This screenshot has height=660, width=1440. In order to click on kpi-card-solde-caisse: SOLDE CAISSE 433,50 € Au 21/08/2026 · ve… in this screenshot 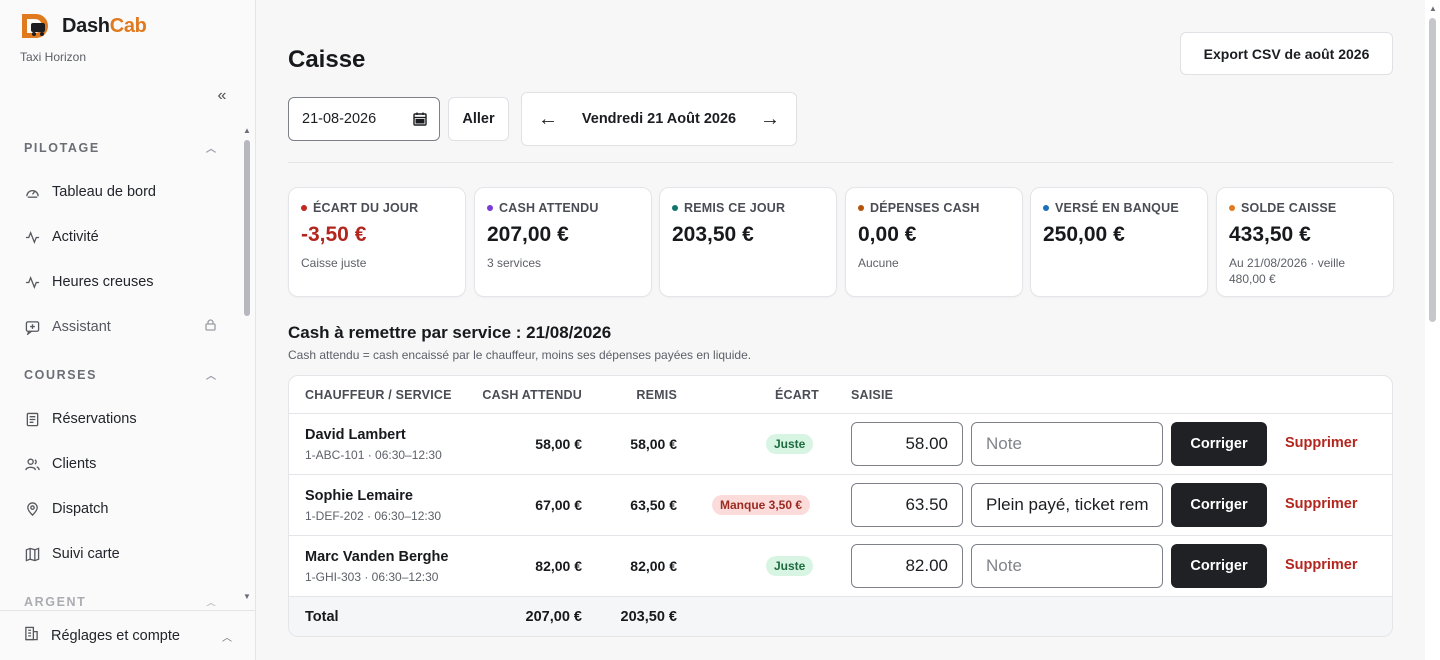, I will do `click(1305, 242)`.